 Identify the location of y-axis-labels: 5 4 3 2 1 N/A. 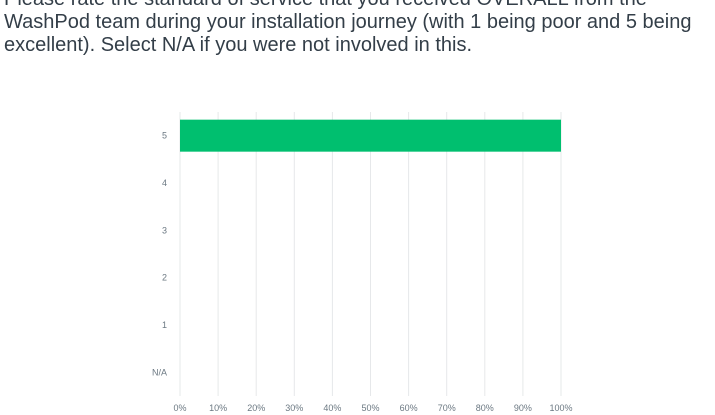
(159, 254).